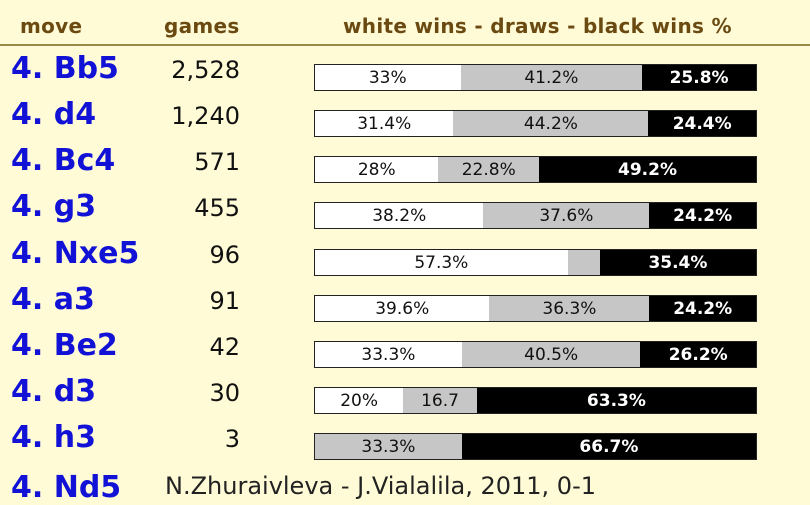  Describe the element at coordinates (440, 400) in the screenshot. I see `draw-segment: 16.7` at that location.